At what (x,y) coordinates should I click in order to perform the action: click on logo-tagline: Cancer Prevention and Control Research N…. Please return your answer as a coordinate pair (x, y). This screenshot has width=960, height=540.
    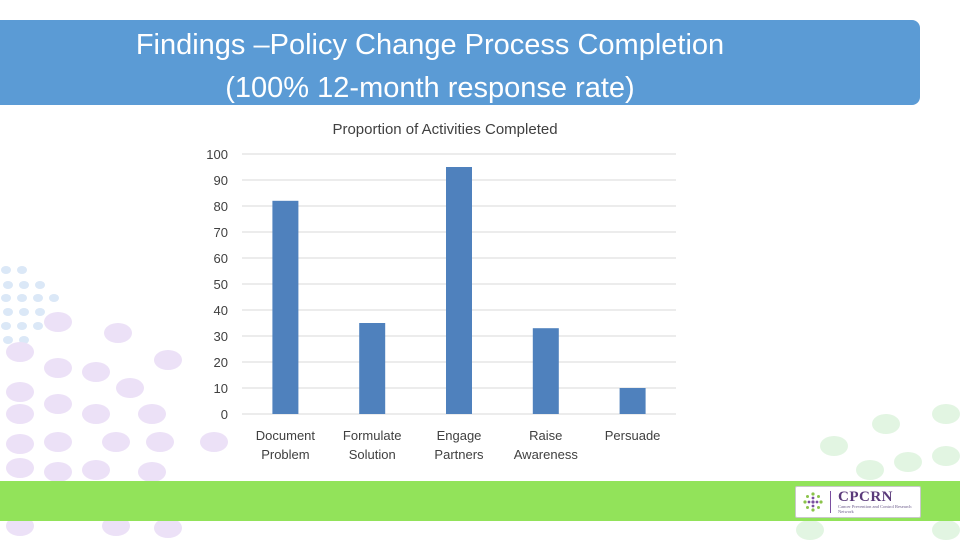
    Looking at the image, I should click on (875, 509).